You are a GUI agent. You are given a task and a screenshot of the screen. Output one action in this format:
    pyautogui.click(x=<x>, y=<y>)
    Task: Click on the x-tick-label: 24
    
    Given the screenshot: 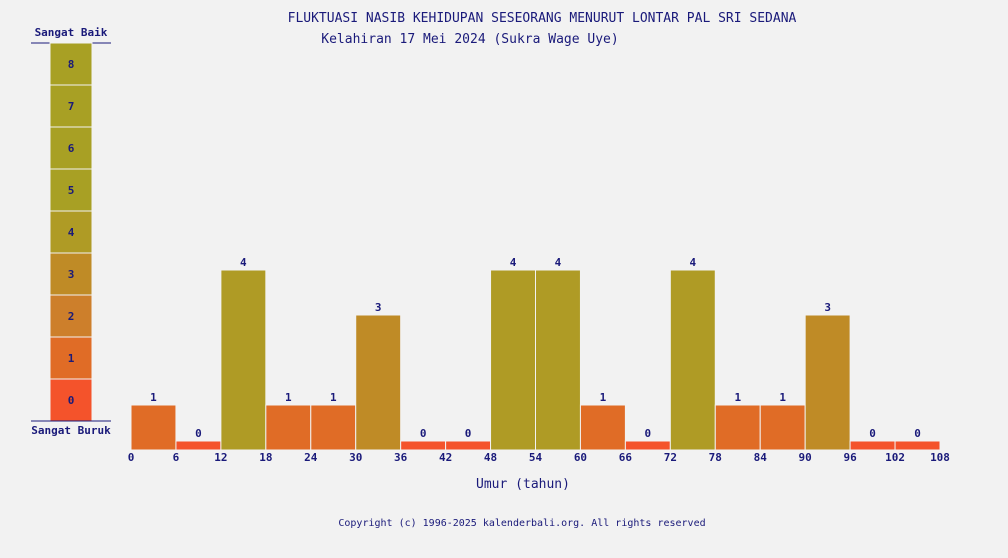 What is the action you would take?
    pyautogui.click(x=311, y=457)
    